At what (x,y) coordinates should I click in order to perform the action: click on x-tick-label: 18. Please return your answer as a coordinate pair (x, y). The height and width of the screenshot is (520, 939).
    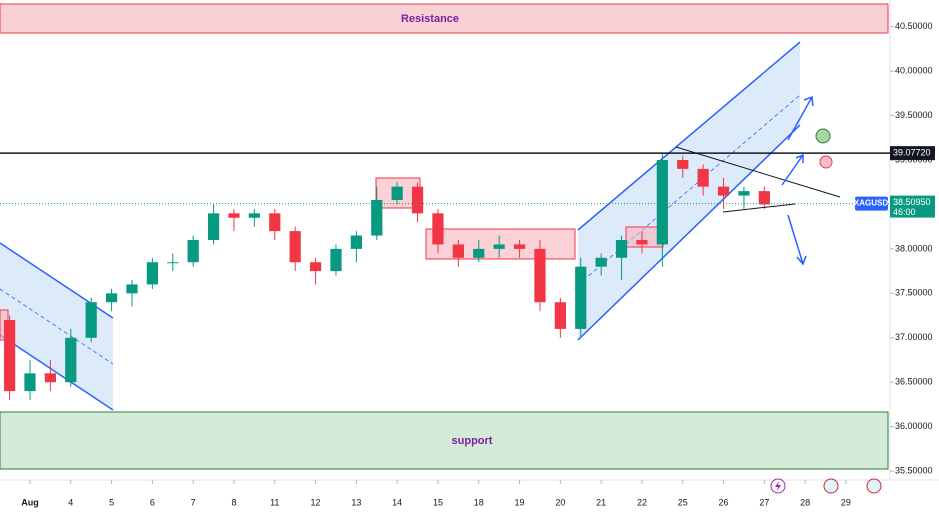
    Looking at the image, I should click on (479, 502).